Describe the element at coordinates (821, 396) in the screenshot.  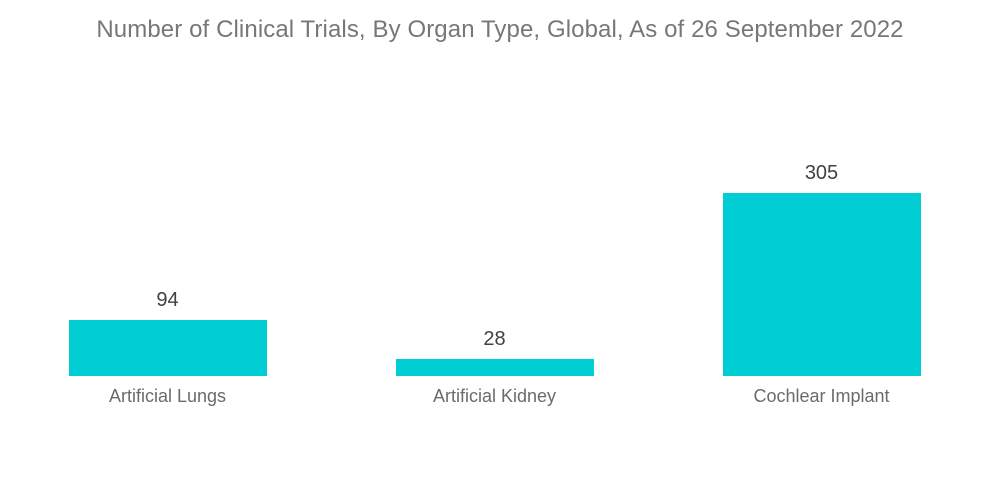
I see `category-label-cochlear-implant: Cochlear Implant` at that location.